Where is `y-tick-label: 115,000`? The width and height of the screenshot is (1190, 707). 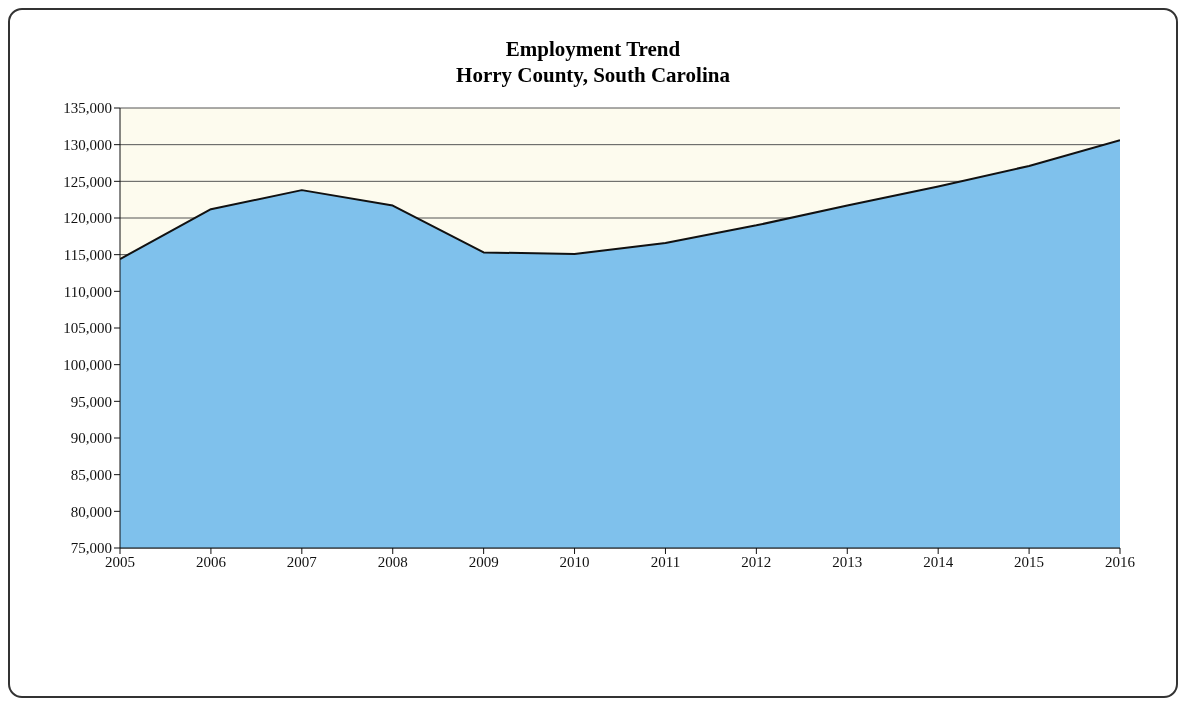 y-tick-label: 115,000 is located at coordinates (87, 254).